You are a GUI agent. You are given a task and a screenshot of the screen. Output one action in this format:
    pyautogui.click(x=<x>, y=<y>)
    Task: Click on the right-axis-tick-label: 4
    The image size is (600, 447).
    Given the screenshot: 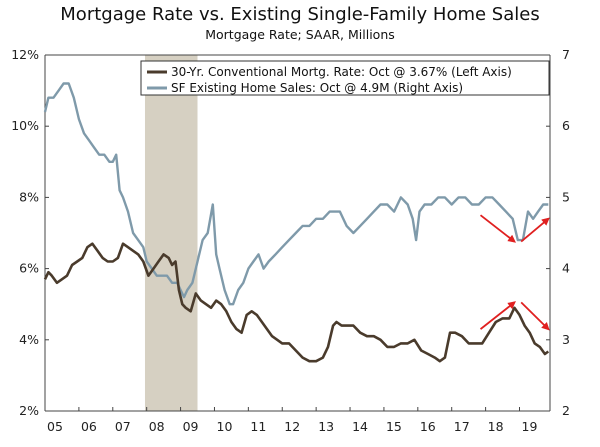 What is the action you would take?
    pyautogui.click(x=566, y=268)
    